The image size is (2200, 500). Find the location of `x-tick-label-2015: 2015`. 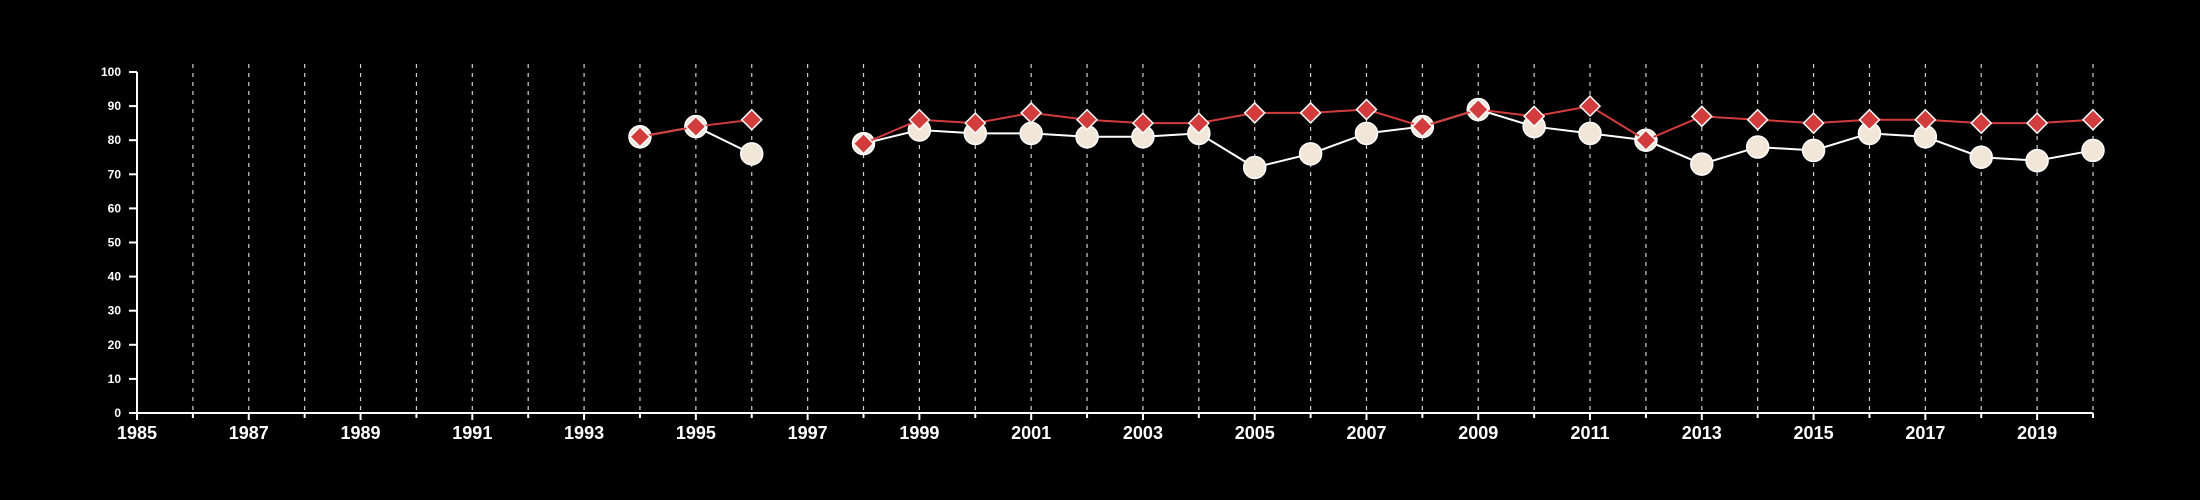

x-tick-label-2015: 2015 is located at coordinates (1814, 433).